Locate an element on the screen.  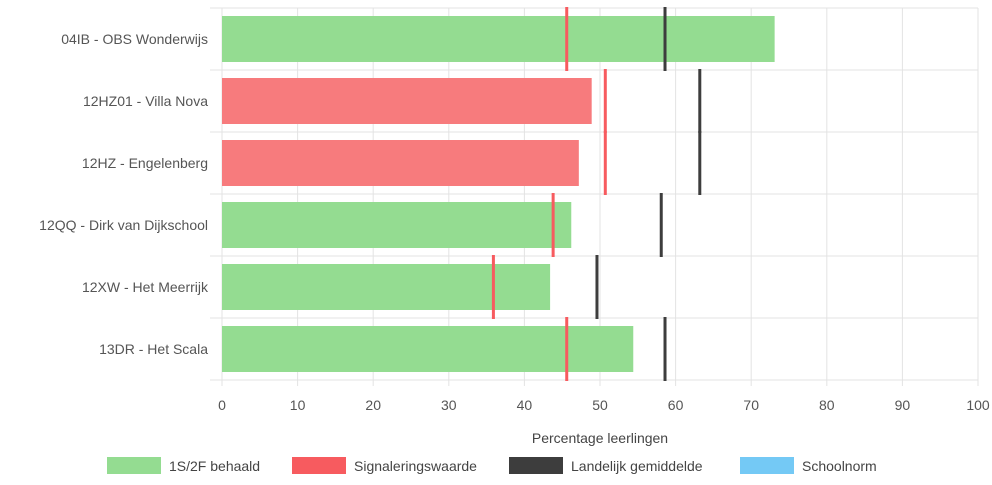
category-label: 12HZ - Engelenberg is located at coordinates (145, 163).